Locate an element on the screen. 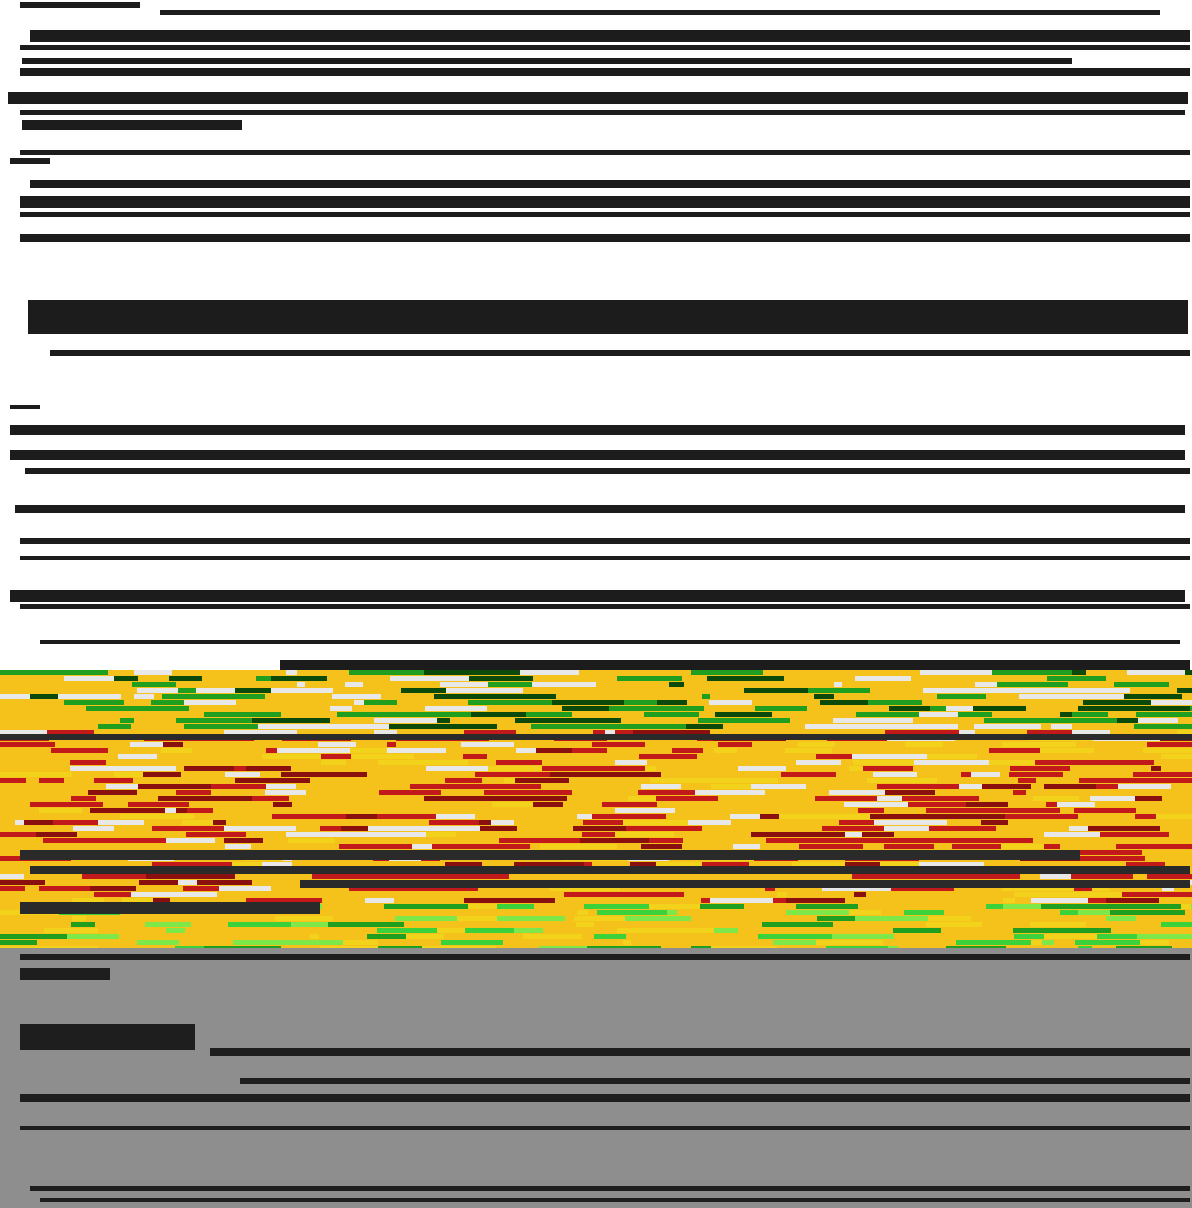 The height and width of the screenshot is (1208, 1192). dark-stripe is located at coordinates (610, 870).